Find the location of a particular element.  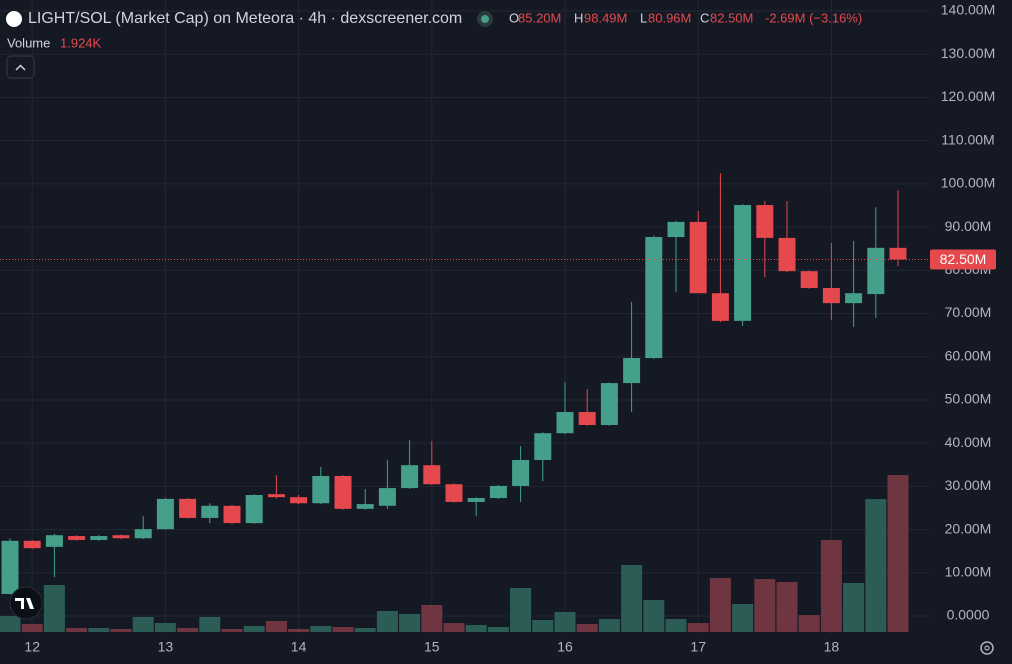

y-tick-label: 20.00M is located at coordinates (968, 528).